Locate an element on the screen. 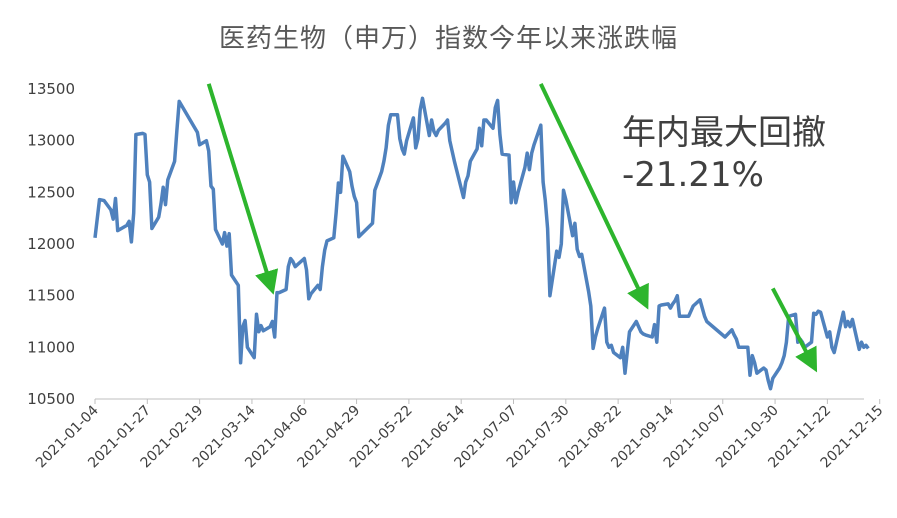 This screenshot has width=897, height=518. drawdown-label: 年内最大回撤 is located at coordinates (724, 133).